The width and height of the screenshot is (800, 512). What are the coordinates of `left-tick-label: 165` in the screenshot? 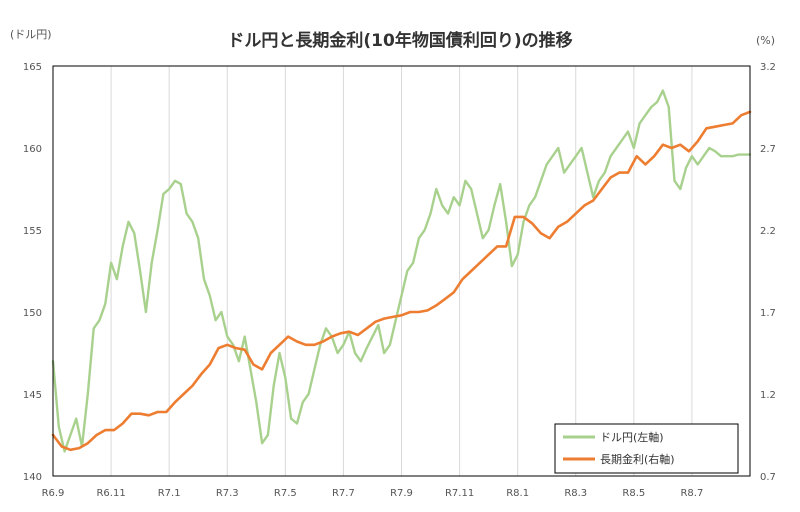 It's located at (32, 67).